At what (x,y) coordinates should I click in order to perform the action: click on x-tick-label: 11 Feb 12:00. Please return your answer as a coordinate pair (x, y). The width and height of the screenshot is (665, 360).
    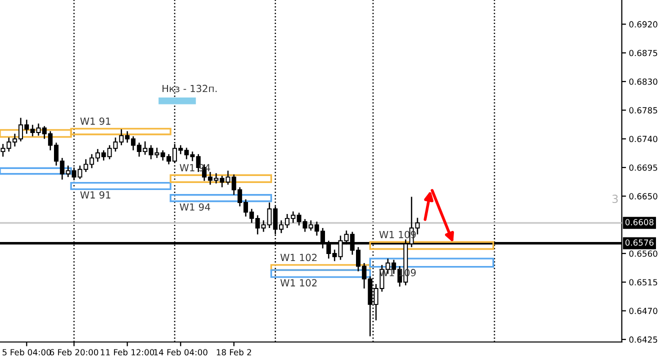
    Looking at the image, I should click on (127, 352).